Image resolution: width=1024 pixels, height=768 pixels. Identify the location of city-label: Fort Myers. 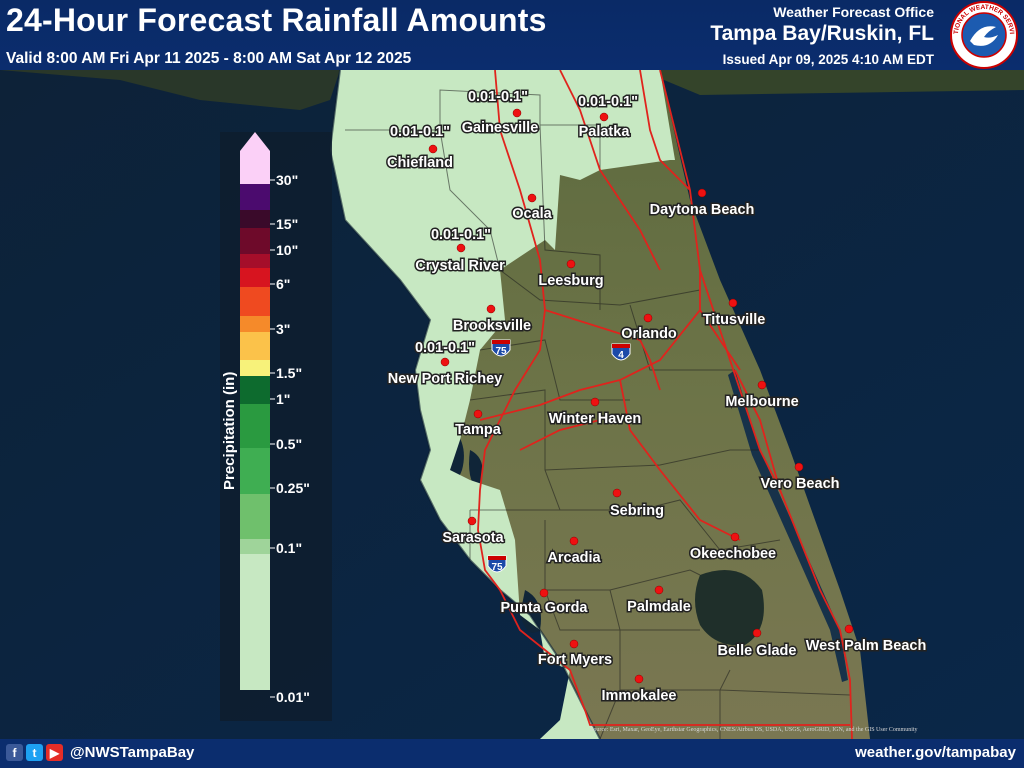
(575, 660).